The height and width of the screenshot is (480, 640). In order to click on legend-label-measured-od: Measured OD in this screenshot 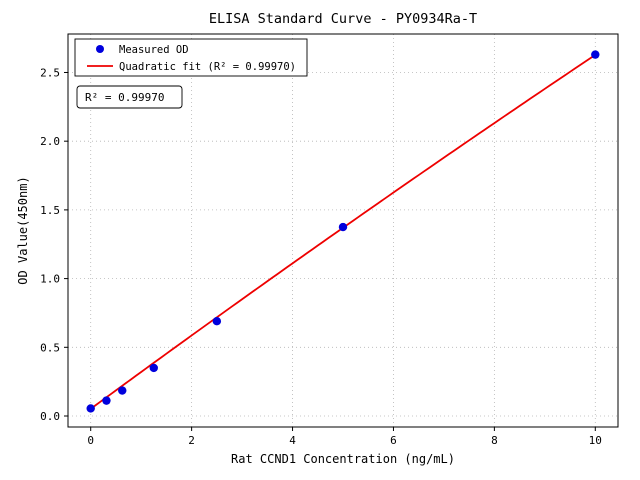, I will do `click(154, 50)`.